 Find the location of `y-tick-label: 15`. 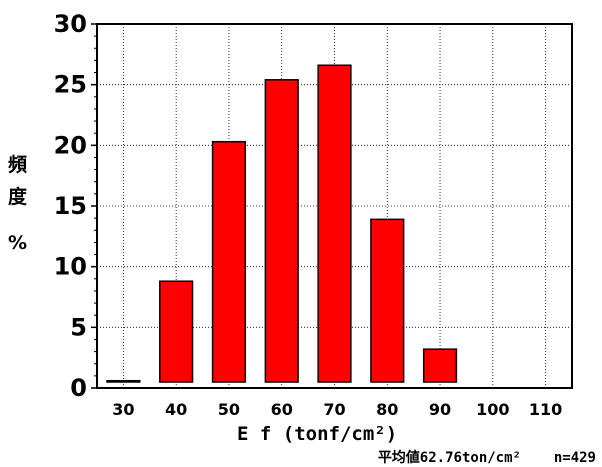

y-tick-label: 15 is located at coordinates (70, 206).